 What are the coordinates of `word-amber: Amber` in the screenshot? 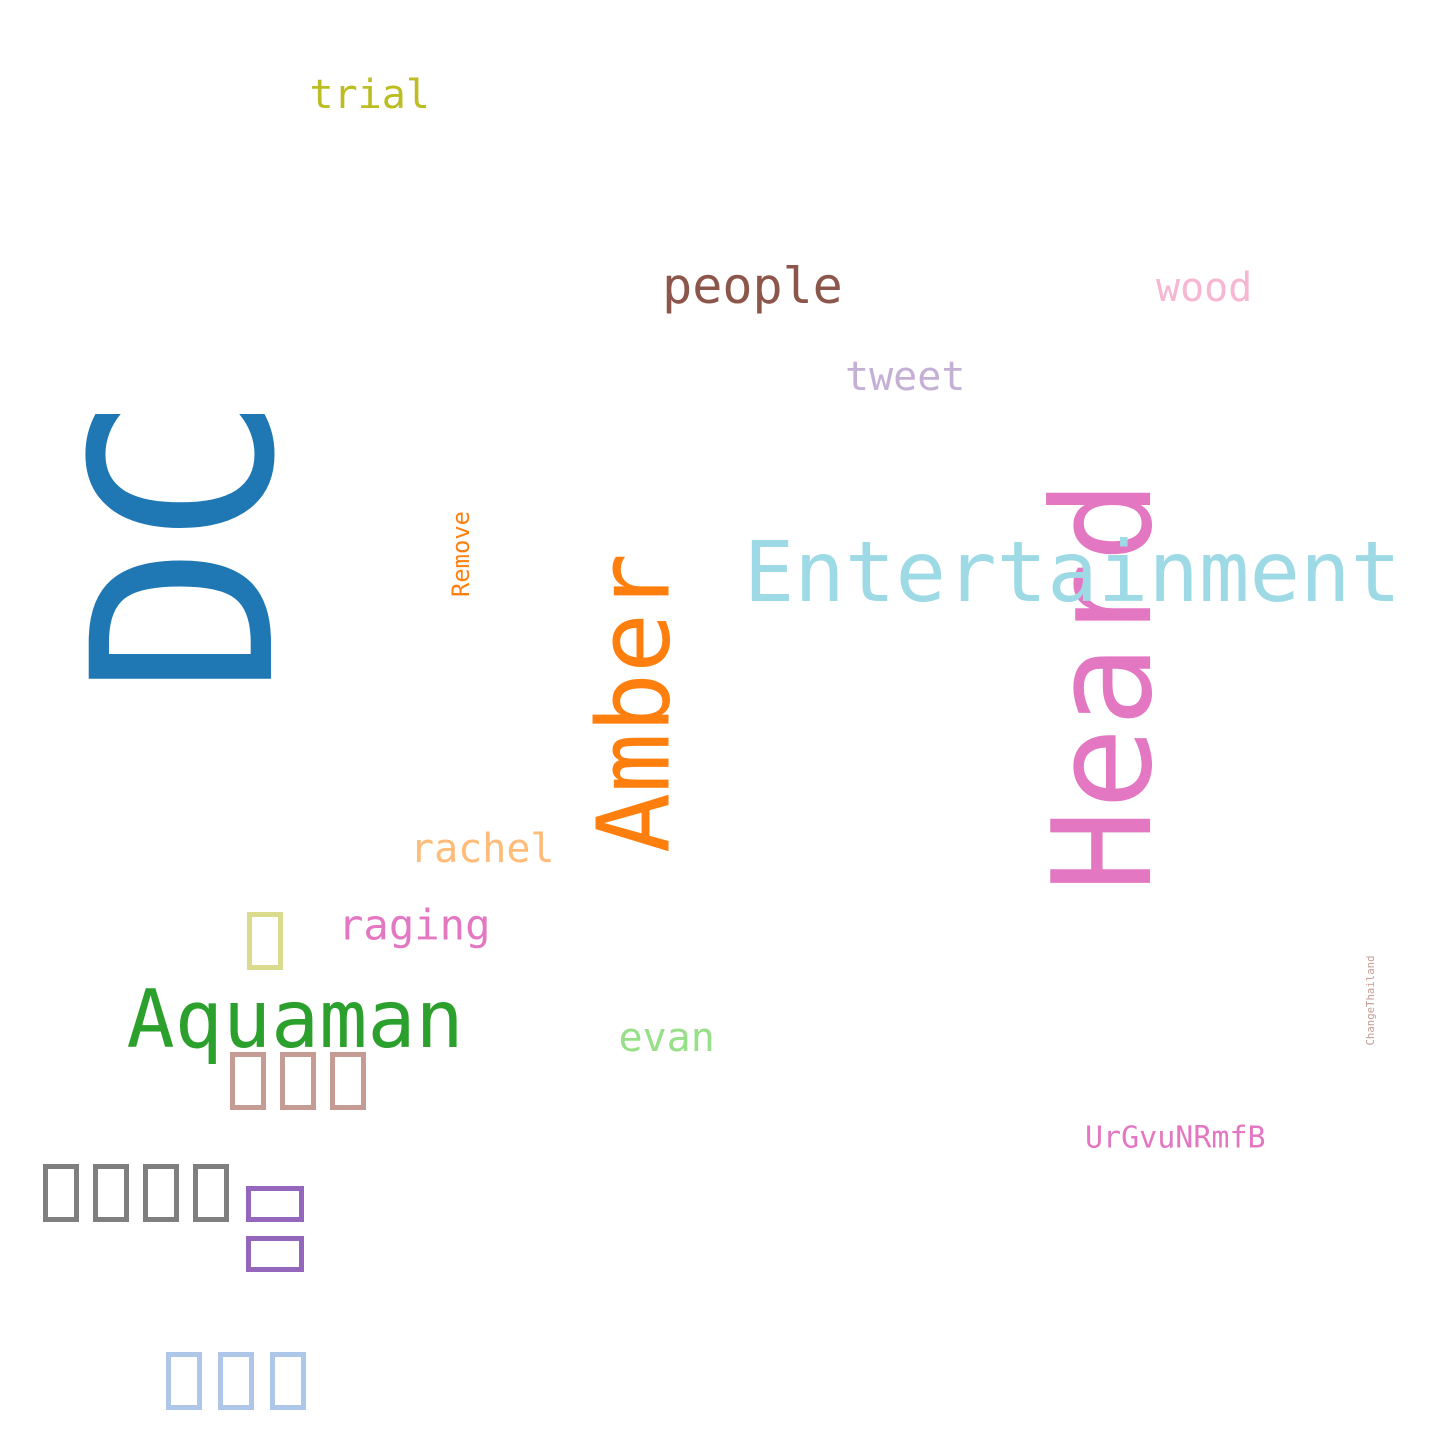 It's located at (633, 703).